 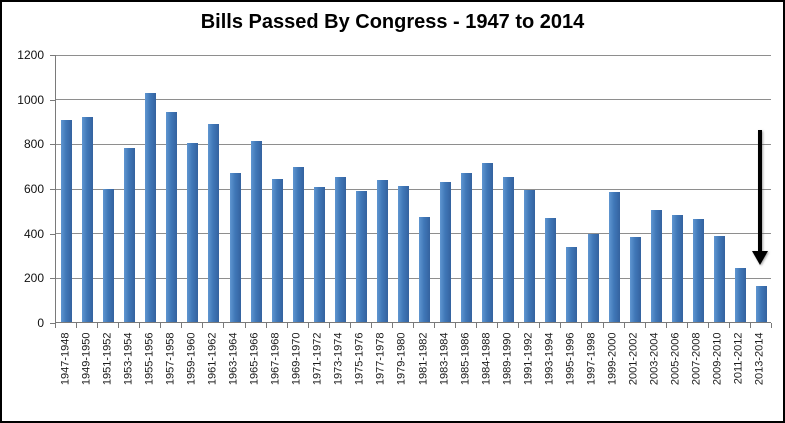 What do you see at coordinates (570, 359) in the screenshot?
I see `x-tick-label: 1995-1996` at bounding box center [570, 359].